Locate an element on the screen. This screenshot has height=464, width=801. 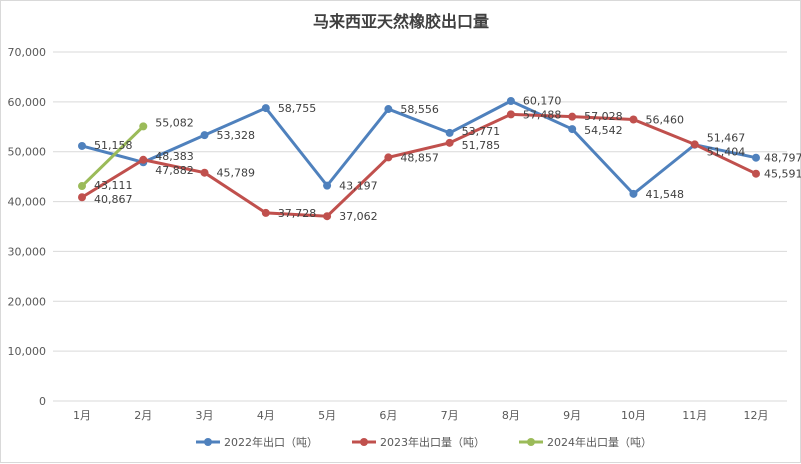
data-label: 56,460 is located at coordinates (664, 120).